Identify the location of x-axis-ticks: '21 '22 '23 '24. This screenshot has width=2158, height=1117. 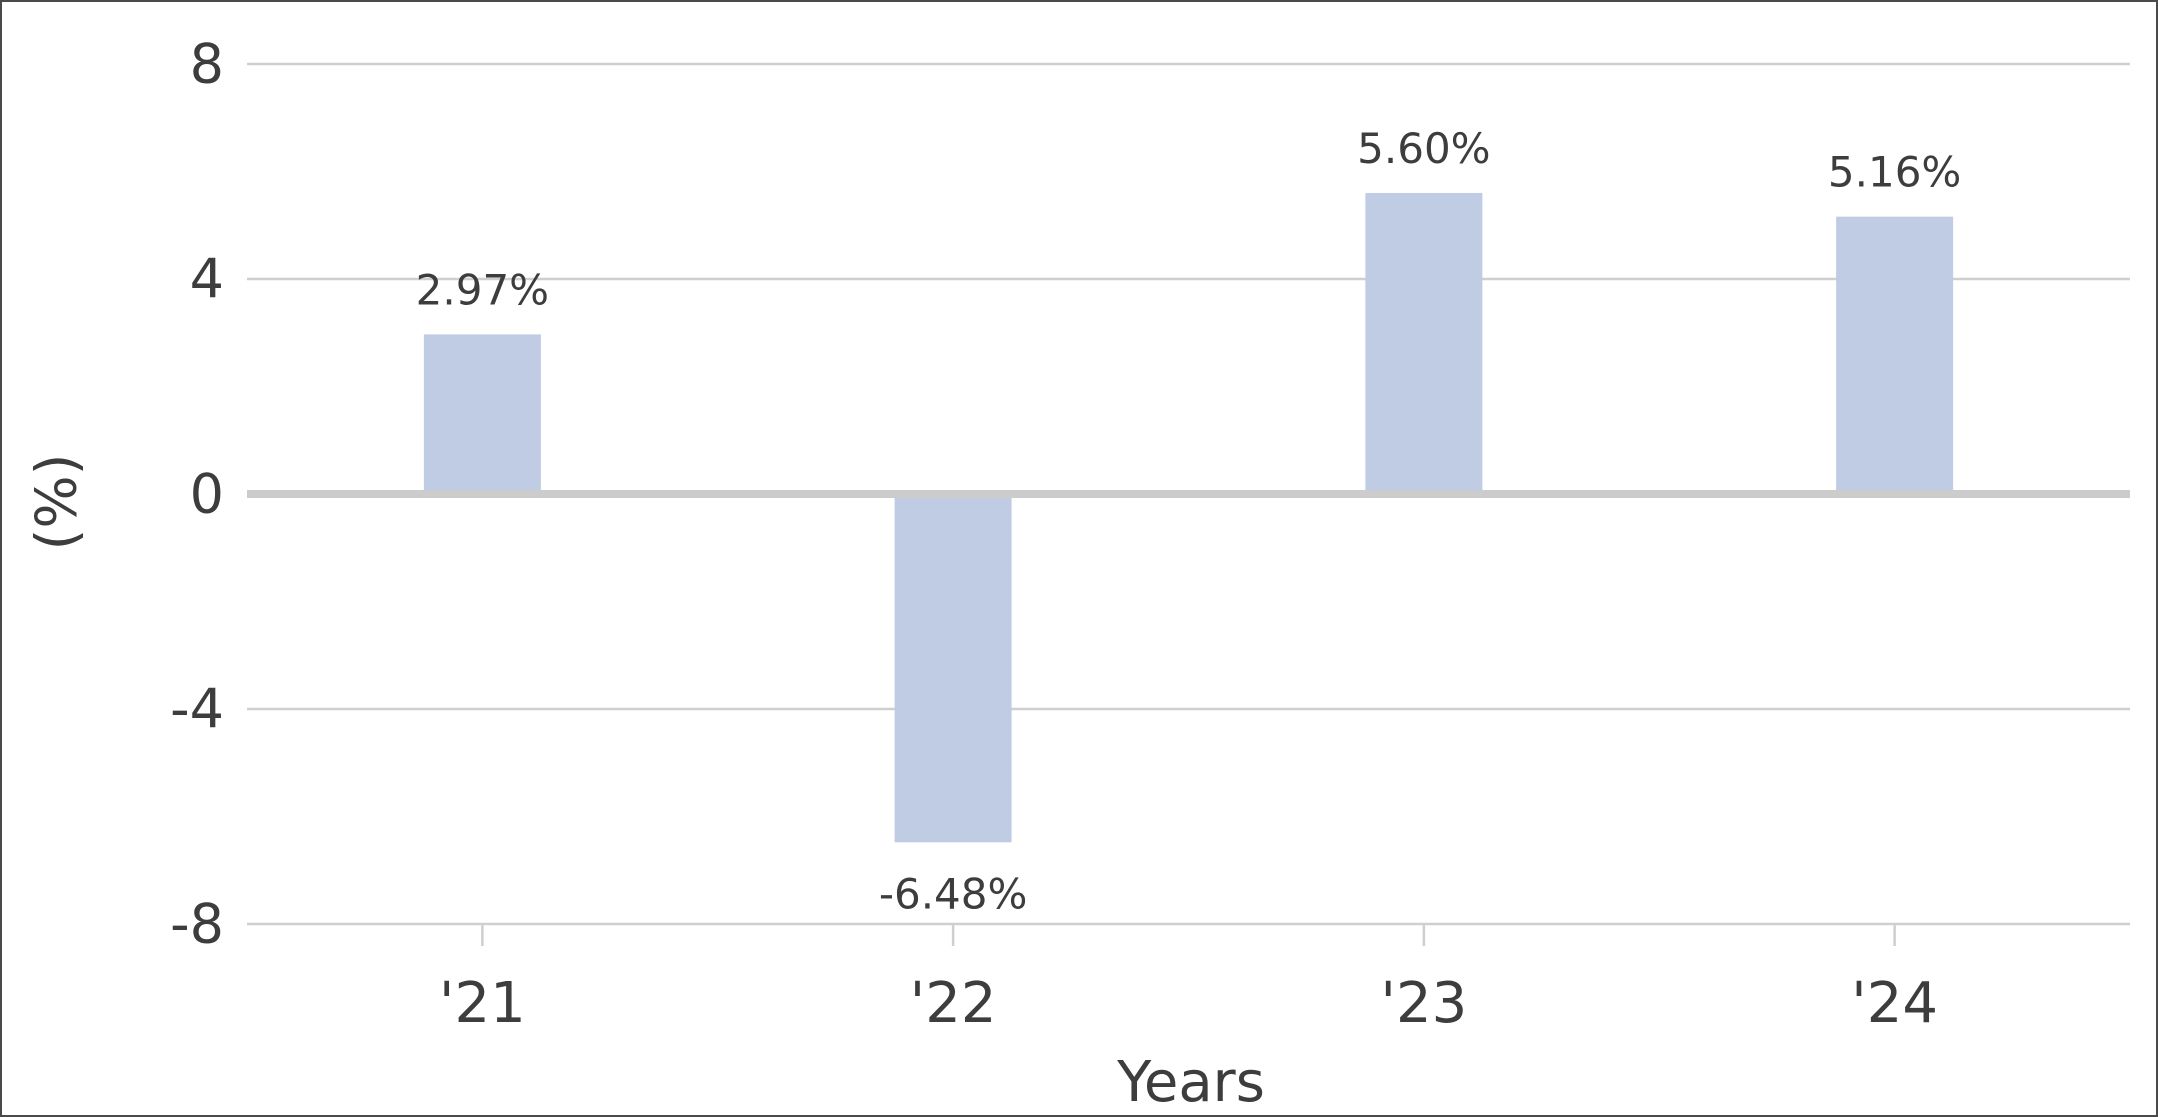
(1188, 980).